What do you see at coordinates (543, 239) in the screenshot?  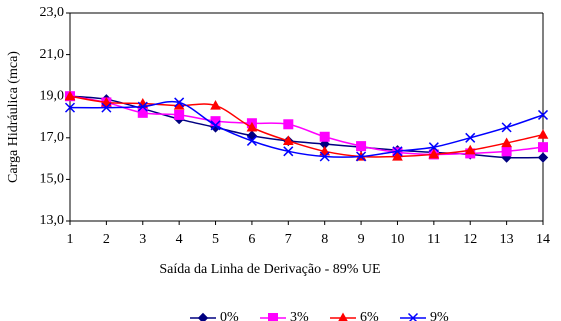 I see `x-tick-label: 14` at bounding box center [543, 239].